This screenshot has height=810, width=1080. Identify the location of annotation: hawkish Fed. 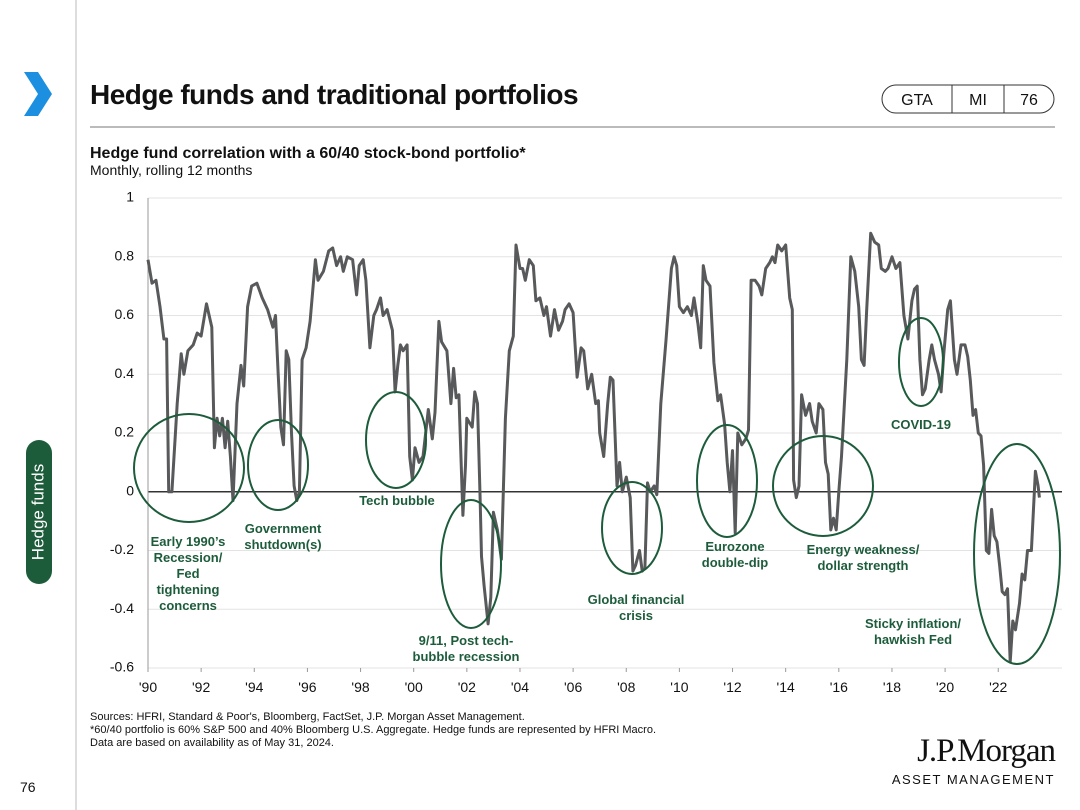
(913, 639).